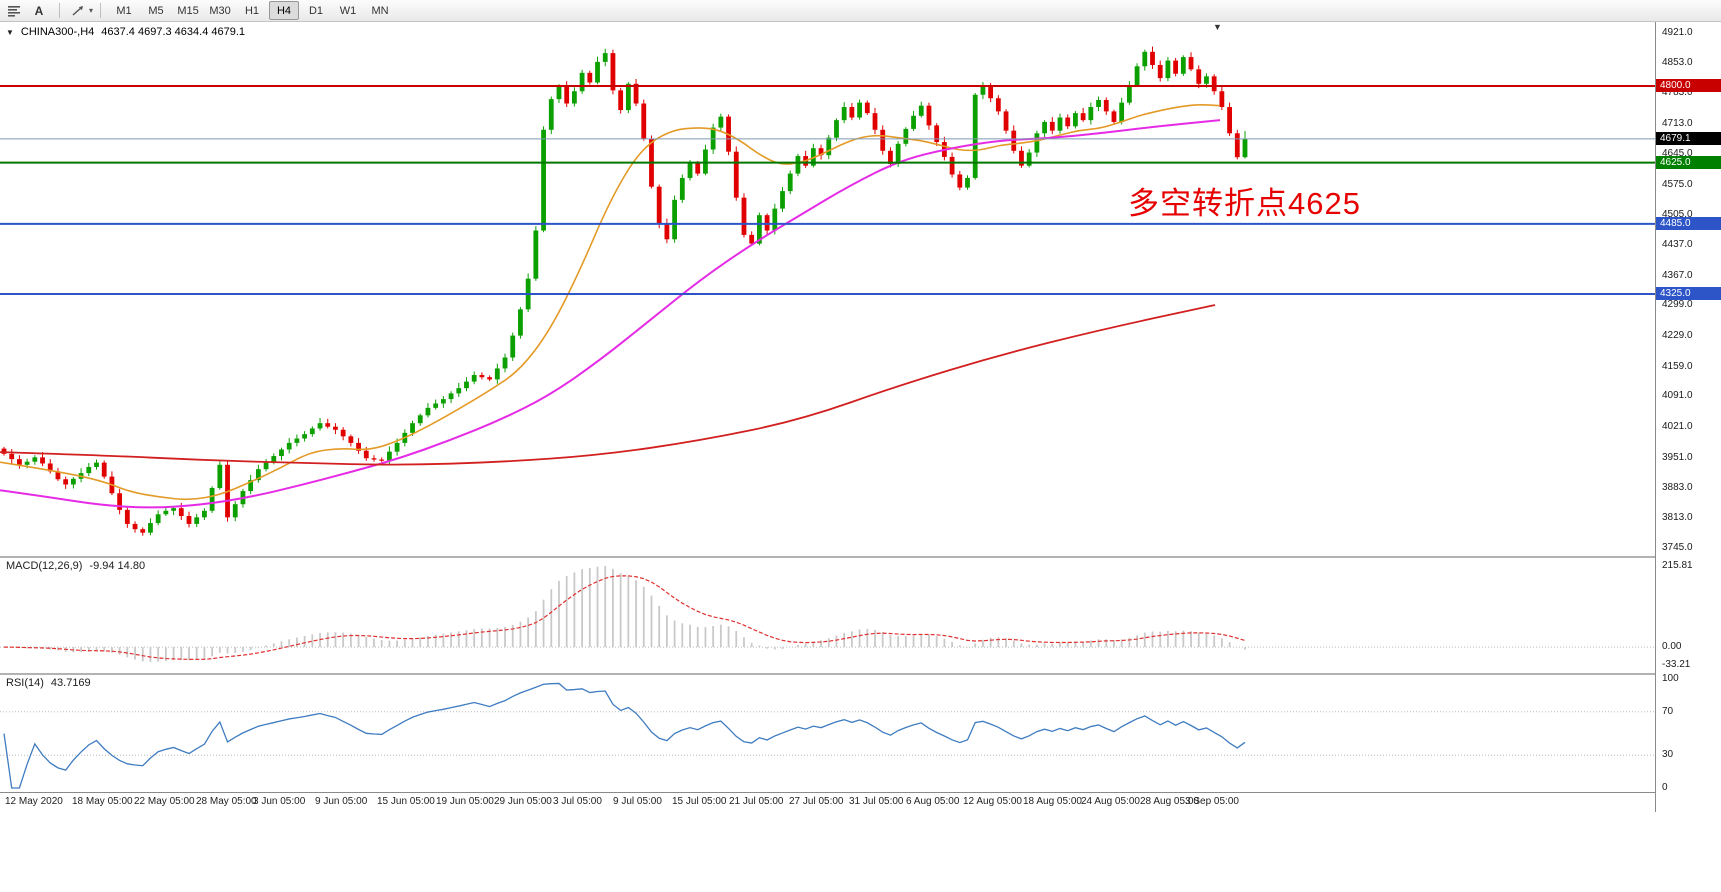 This screenshot has height=892, width=1721. What do you see at coordinates (876, 801) in the screenshot?
I see `time-axis-label: 31 Jul 05:00` at bounding box center [876, 801].